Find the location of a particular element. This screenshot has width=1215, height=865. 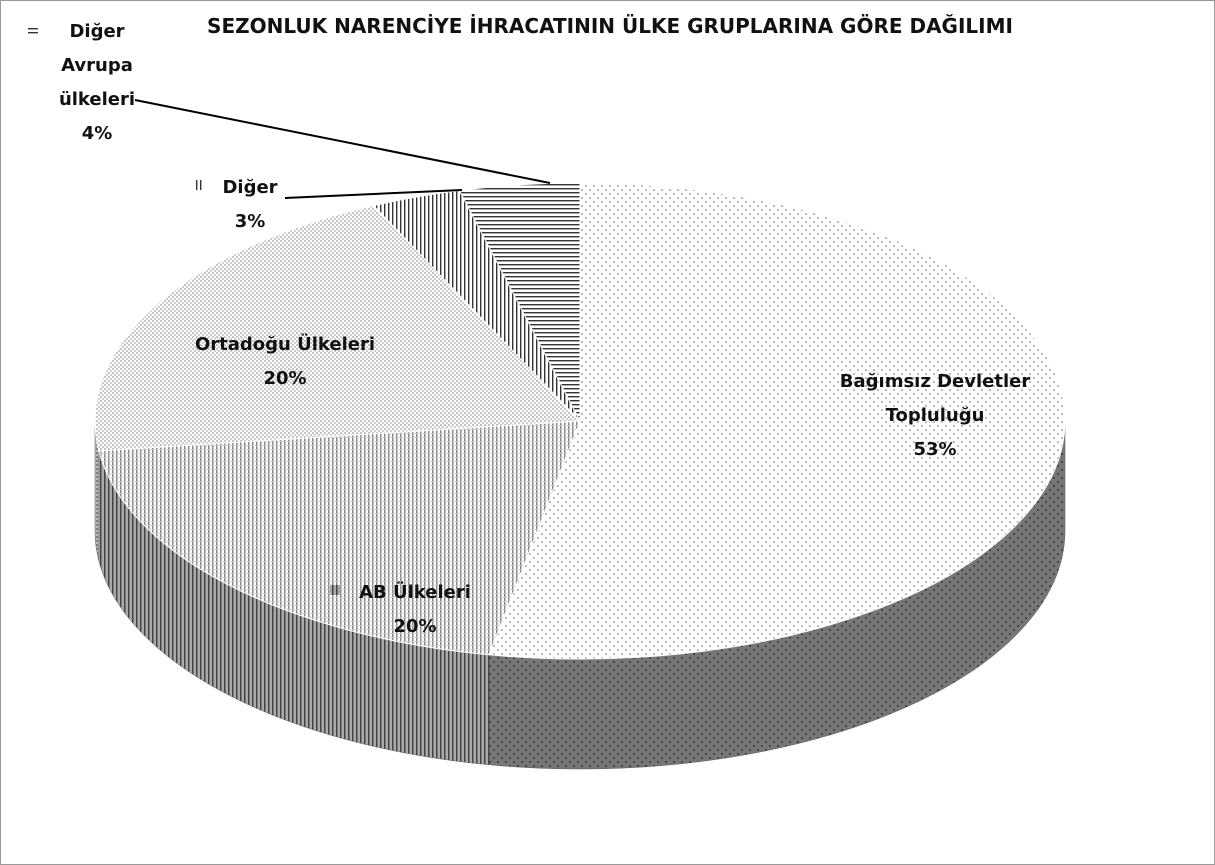

slice-label: Diğer is located at coordinates (250, 187).